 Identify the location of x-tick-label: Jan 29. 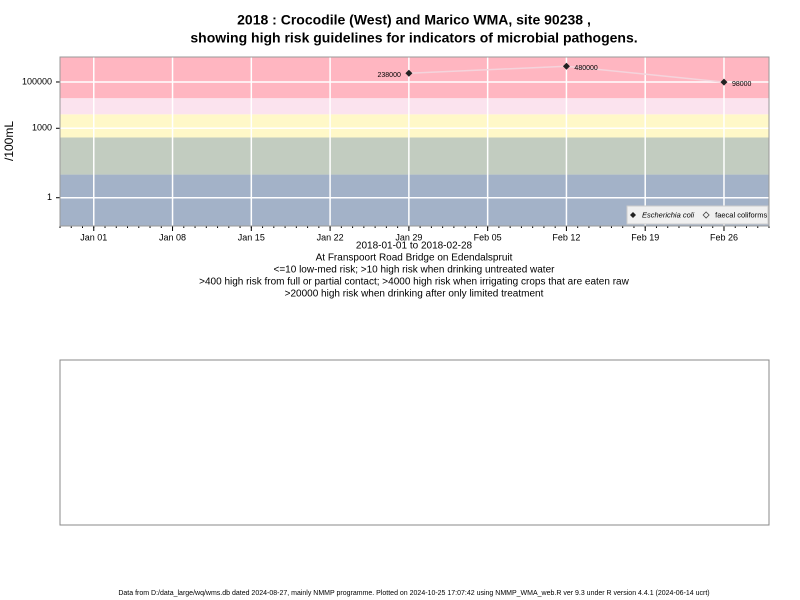
(408, 237).